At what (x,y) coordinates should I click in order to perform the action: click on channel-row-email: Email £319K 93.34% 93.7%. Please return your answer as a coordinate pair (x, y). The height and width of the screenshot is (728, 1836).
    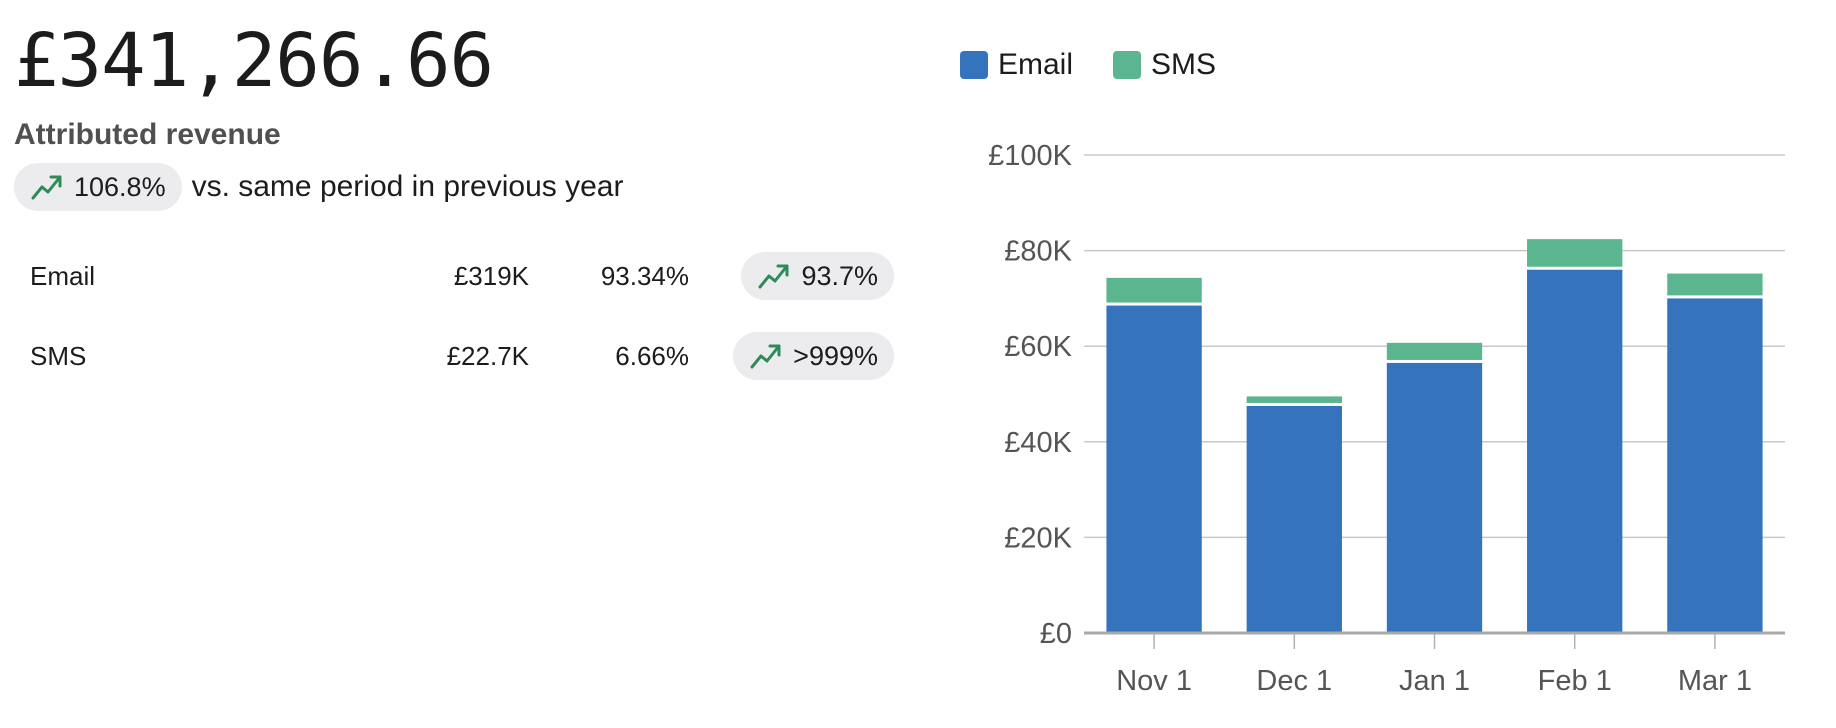
    Looking at the image, I should click on (454, 276).